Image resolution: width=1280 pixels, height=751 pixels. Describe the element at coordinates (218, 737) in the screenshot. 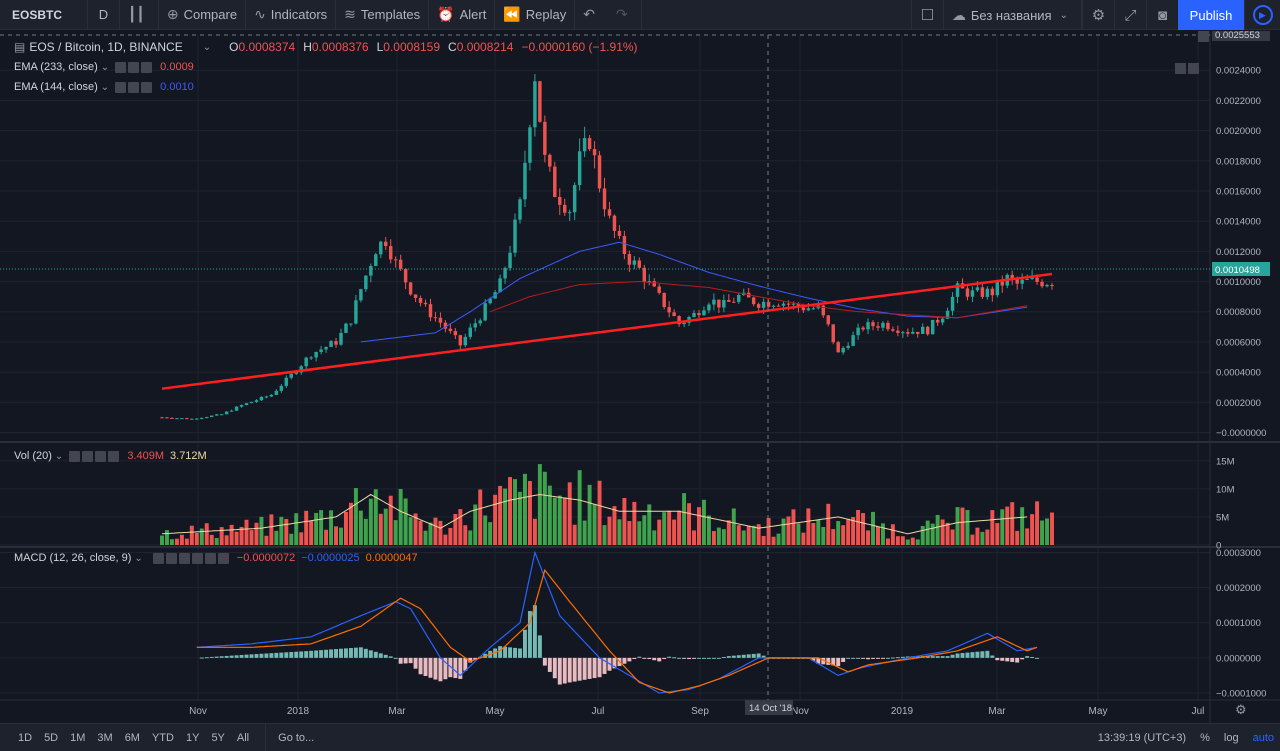

I see `range-button-5y: 5Y` at that location.